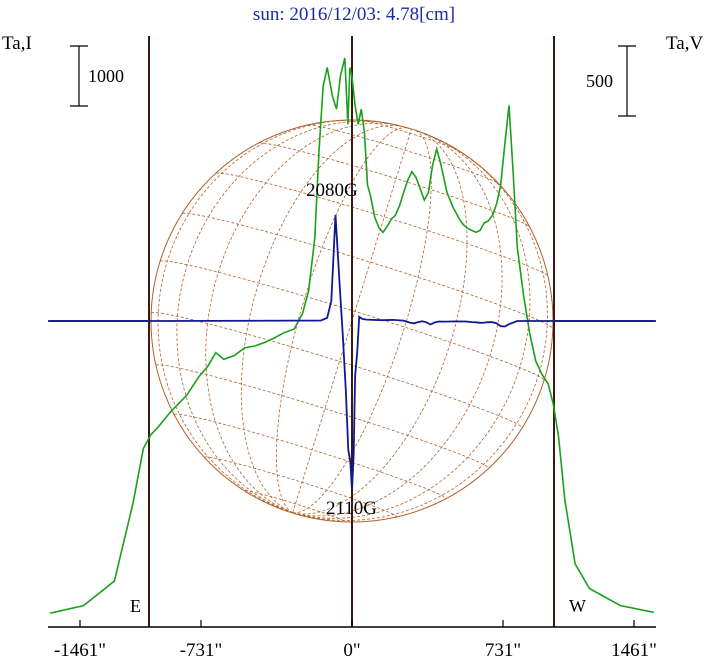 The height and width of the screenshot is (662, 708). I want to click on x-tick-label: 731", so click(503, 650).